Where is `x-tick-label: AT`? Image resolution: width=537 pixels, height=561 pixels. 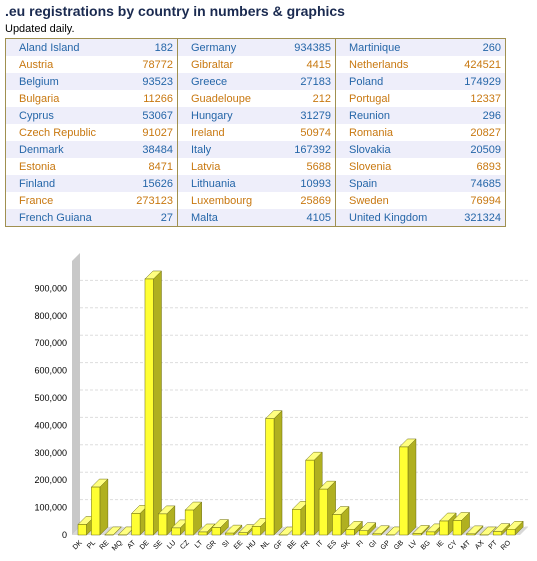 x-tick-label: AT is located at coordinates (131, 544).